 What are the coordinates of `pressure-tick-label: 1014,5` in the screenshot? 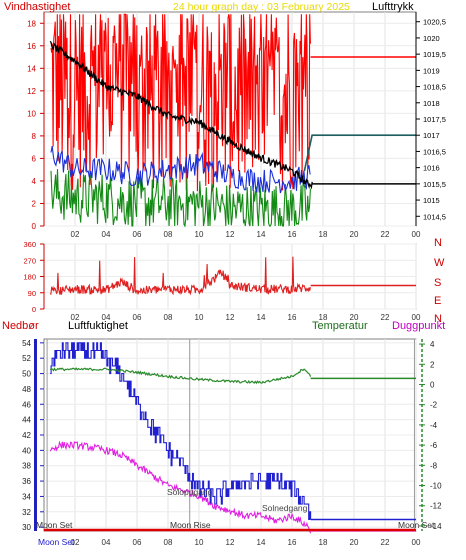 It's located at (434, 216).